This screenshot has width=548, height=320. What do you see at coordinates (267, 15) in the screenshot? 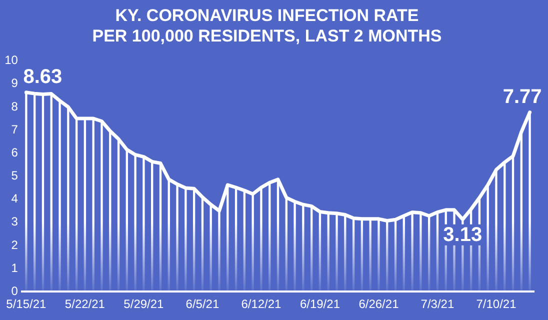
I see `text: KY. CORONAVIRUS INFECTION RATE` at bounding box center [267, 15].